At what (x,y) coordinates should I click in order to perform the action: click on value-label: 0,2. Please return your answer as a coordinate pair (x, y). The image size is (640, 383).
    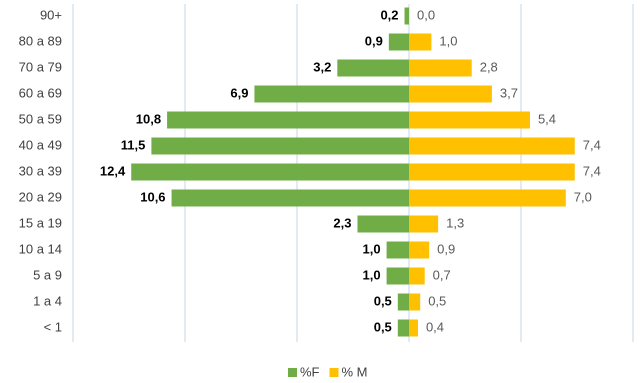
    Looking at the image, I should click on (389, 14).